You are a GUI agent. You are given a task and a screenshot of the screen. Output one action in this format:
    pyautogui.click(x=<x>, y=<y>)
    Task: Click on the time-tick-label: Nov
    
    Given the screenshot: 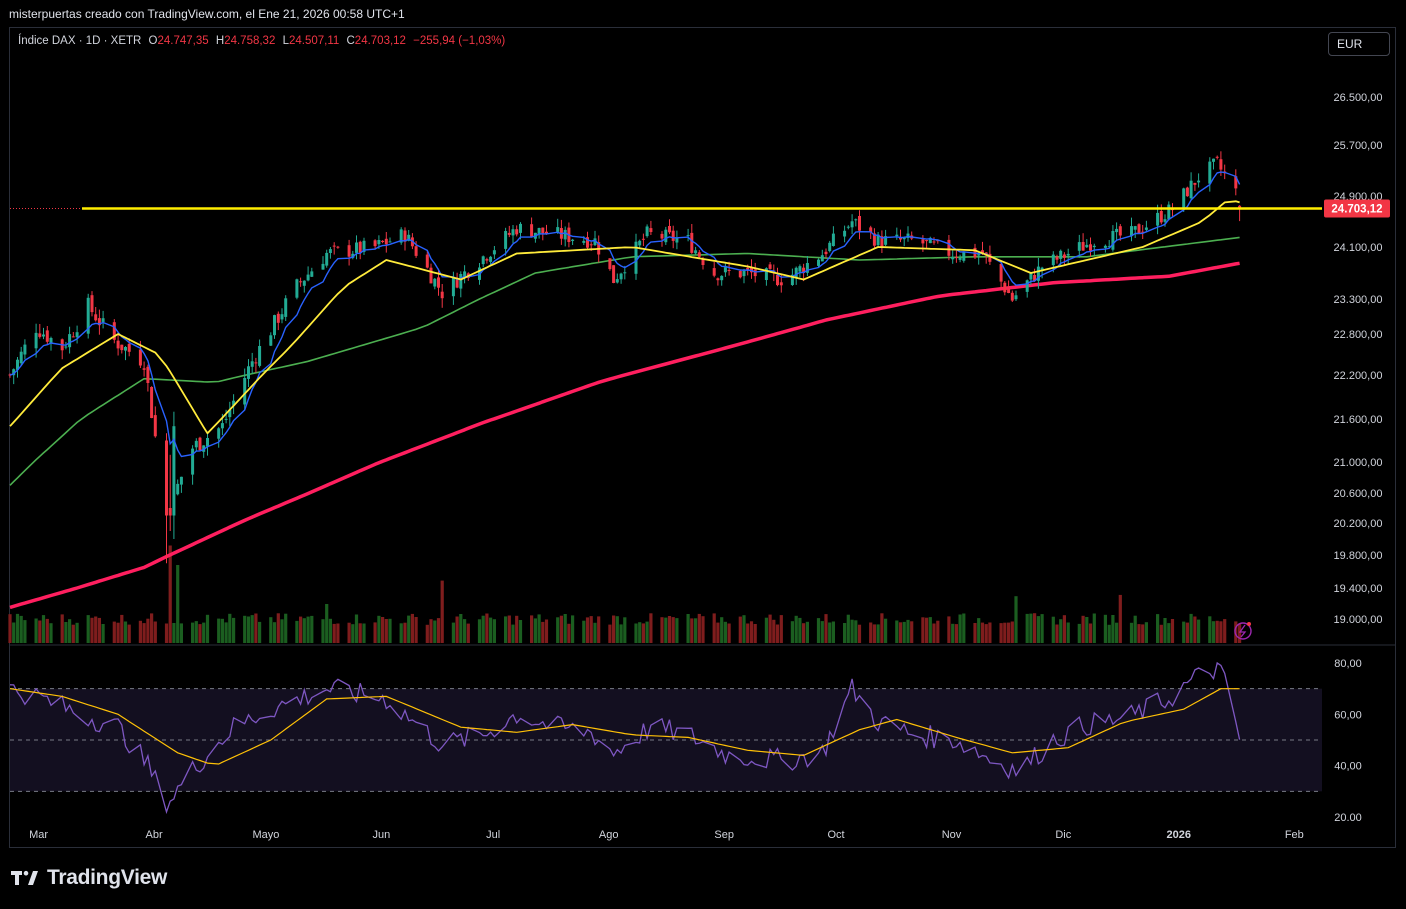 What is the action you would take?
    pyautogui.click(x=952, y=835)
    